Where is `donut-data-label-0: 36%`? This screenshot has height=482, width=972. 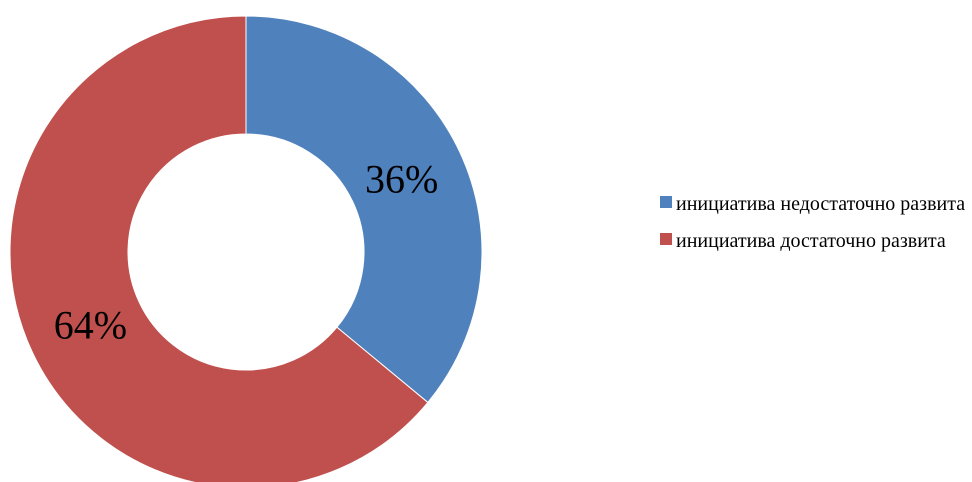
donut-data-label-0: 36% is located at coordinates (401, 178).